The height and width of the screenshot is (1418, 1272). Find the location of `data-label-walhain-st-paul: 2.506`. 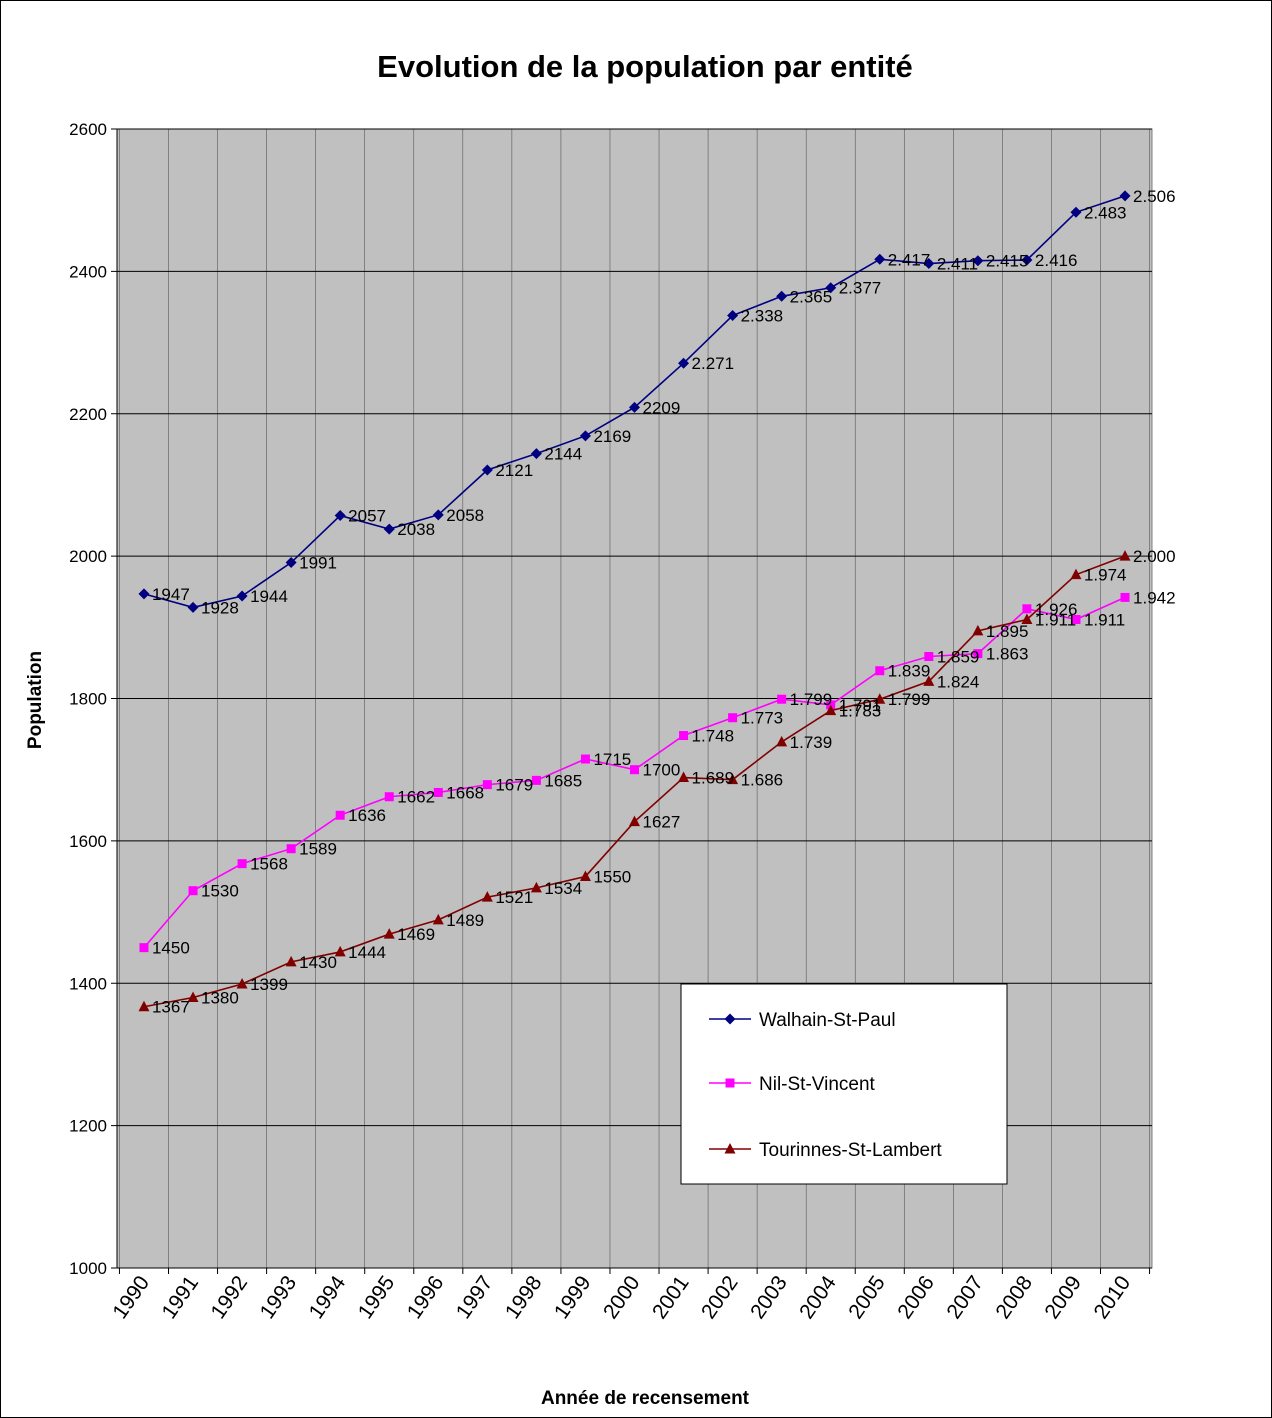

data-label-walhain-st-paul: 2.506 is located at coordinates (1154, 196).